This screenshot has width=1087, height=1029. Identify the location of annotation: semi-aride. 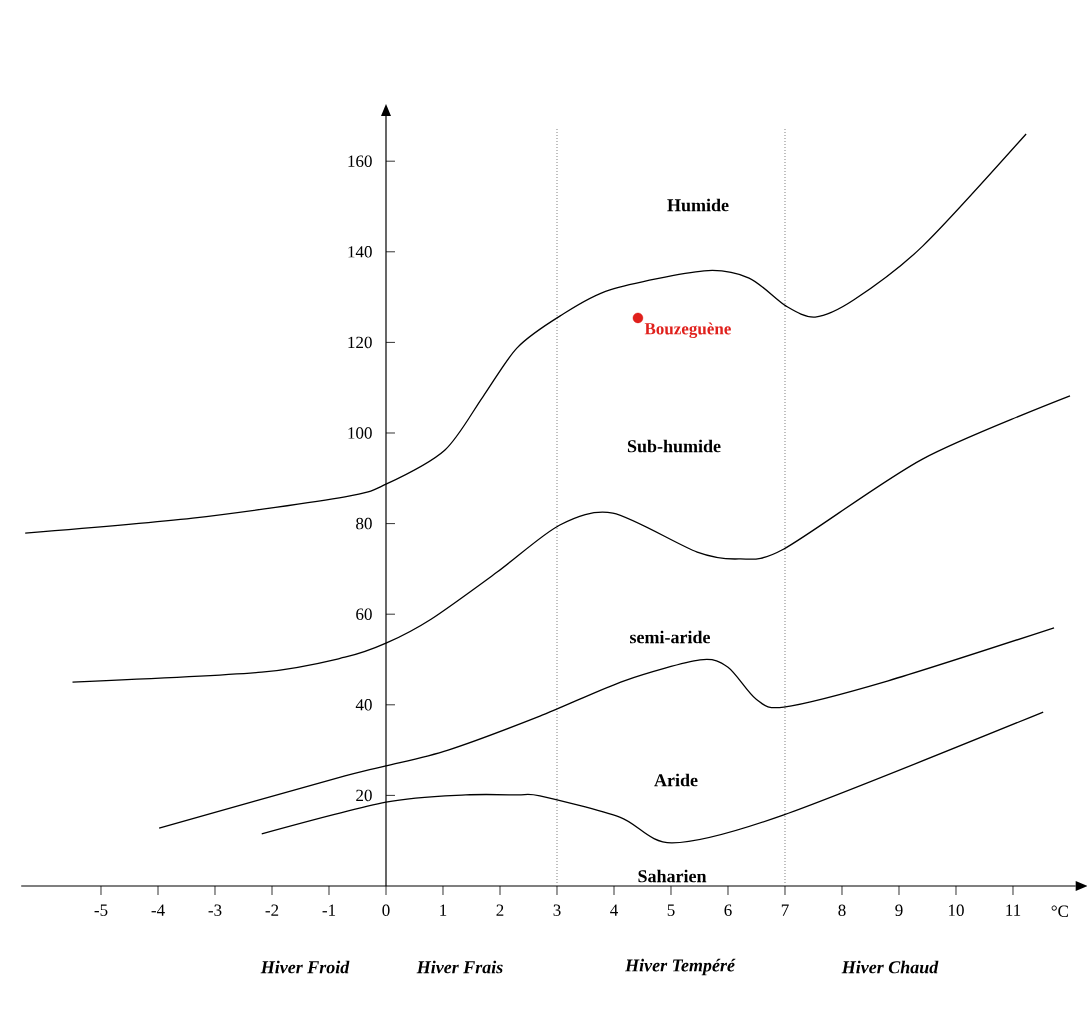
(670, 637).